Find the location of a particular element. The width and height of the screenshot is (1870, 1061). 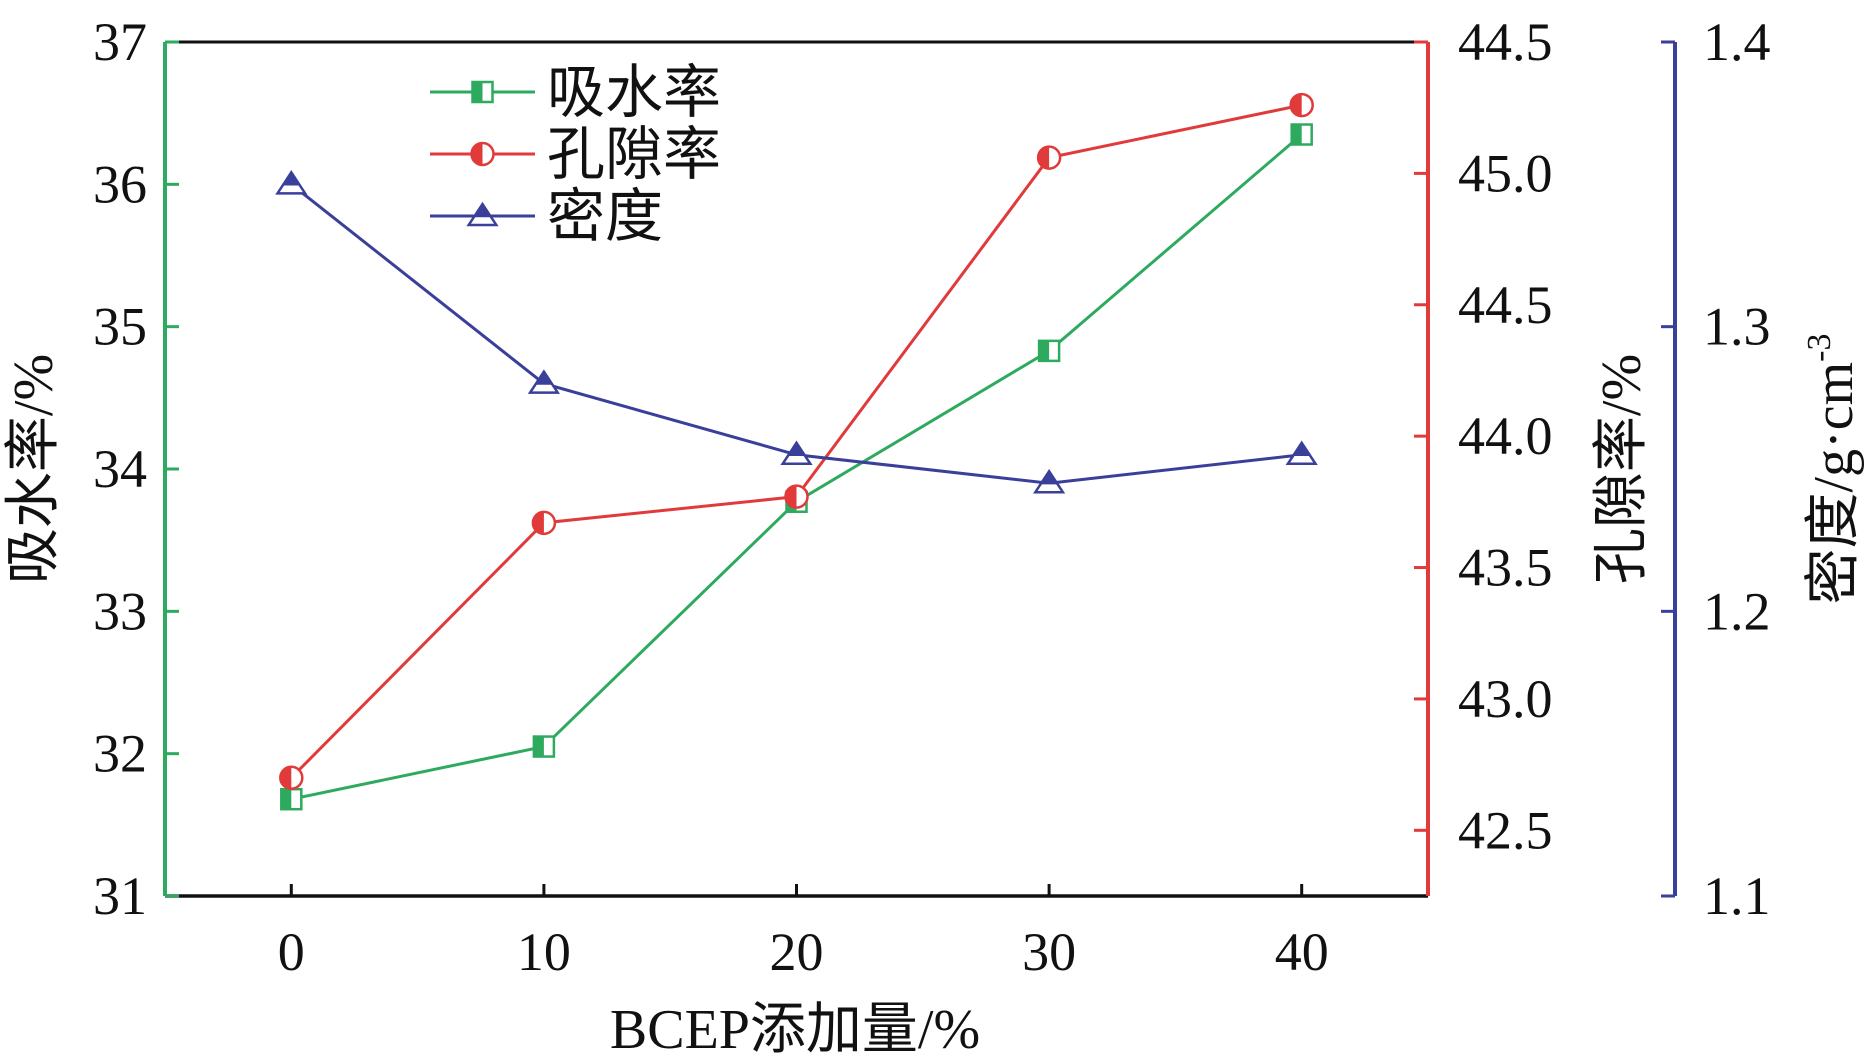

x-axis-tick-label: 10 is located at coordinates (544, 952).